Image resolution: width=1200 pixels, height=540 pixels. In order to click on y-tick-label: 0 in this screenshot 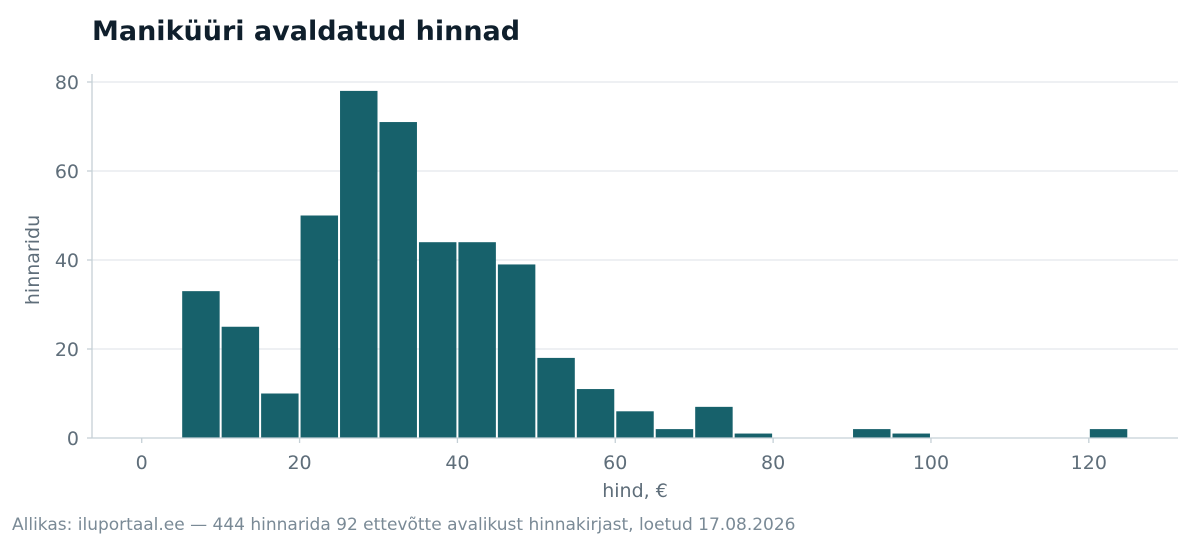, I will do `click(73, 439)`.